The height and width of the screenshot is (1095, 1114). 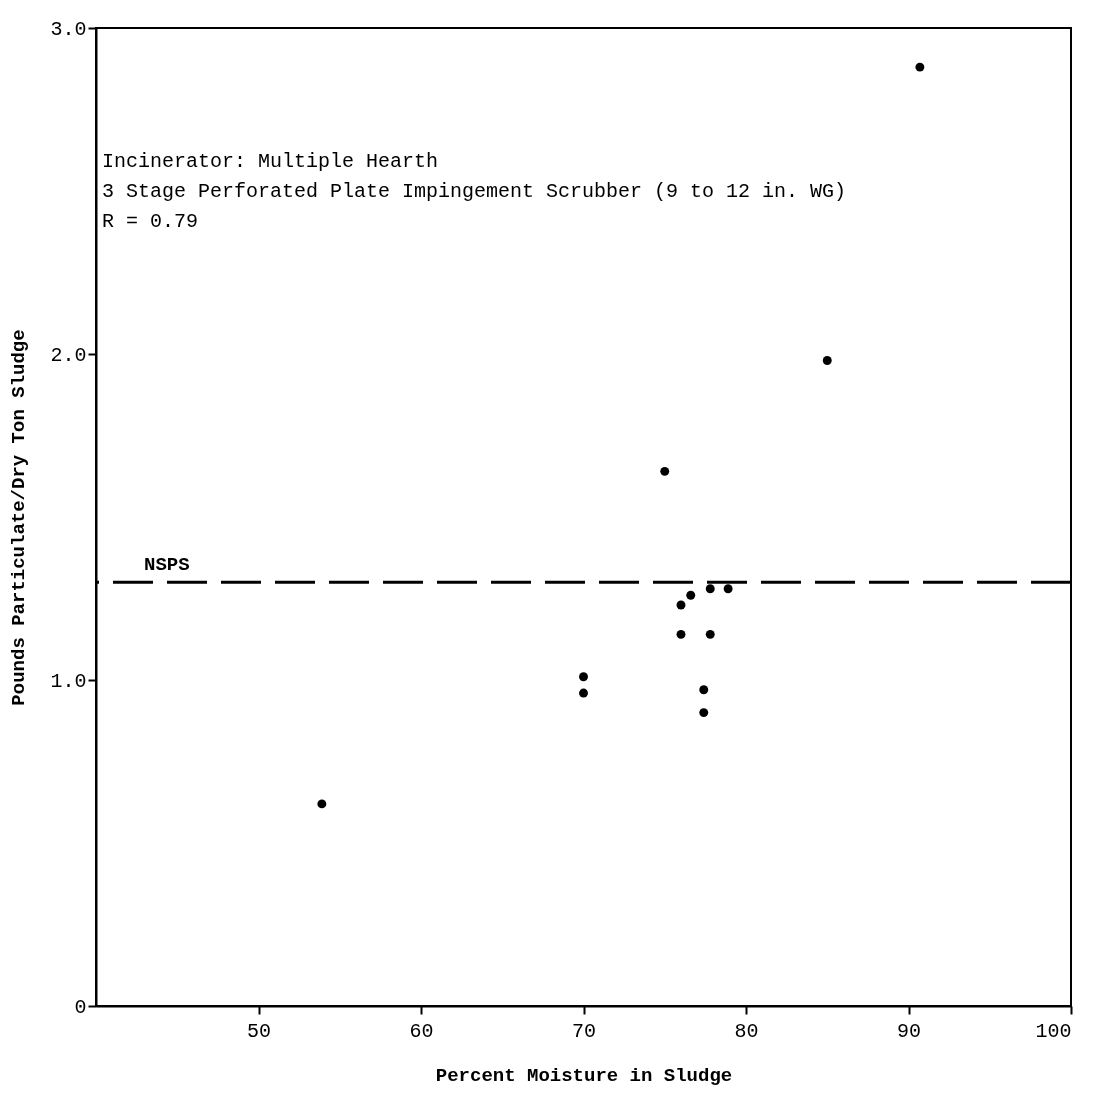 I want to click on x-tick-label: 70, so click(x=584, y=1031).